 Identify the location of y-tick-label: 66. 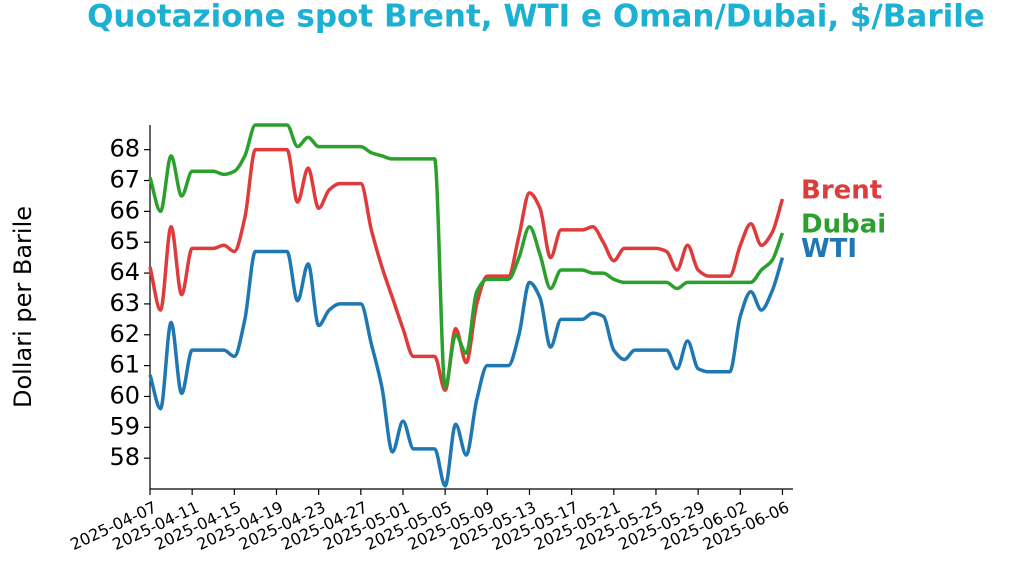
(124, 210).